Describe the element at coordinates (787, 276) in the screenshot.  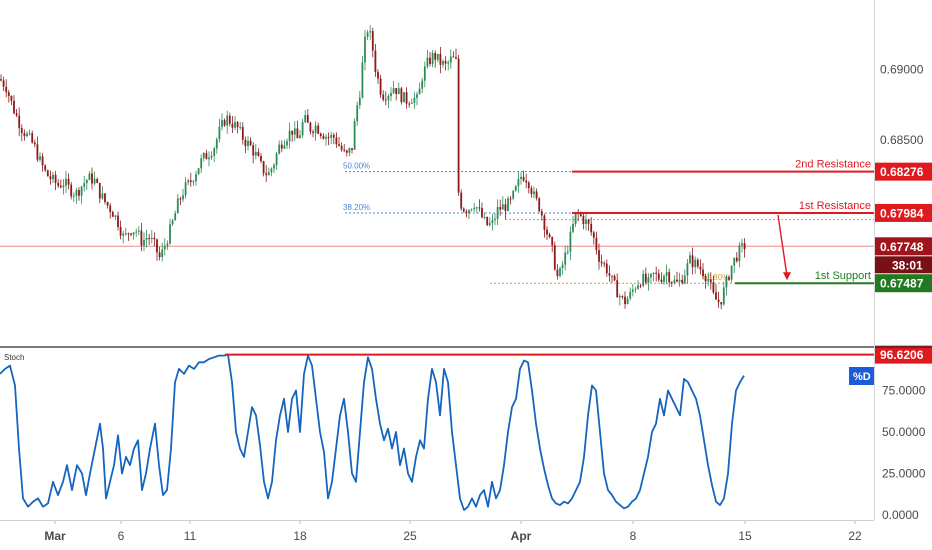
I see `projection-arrowhead` at that location.